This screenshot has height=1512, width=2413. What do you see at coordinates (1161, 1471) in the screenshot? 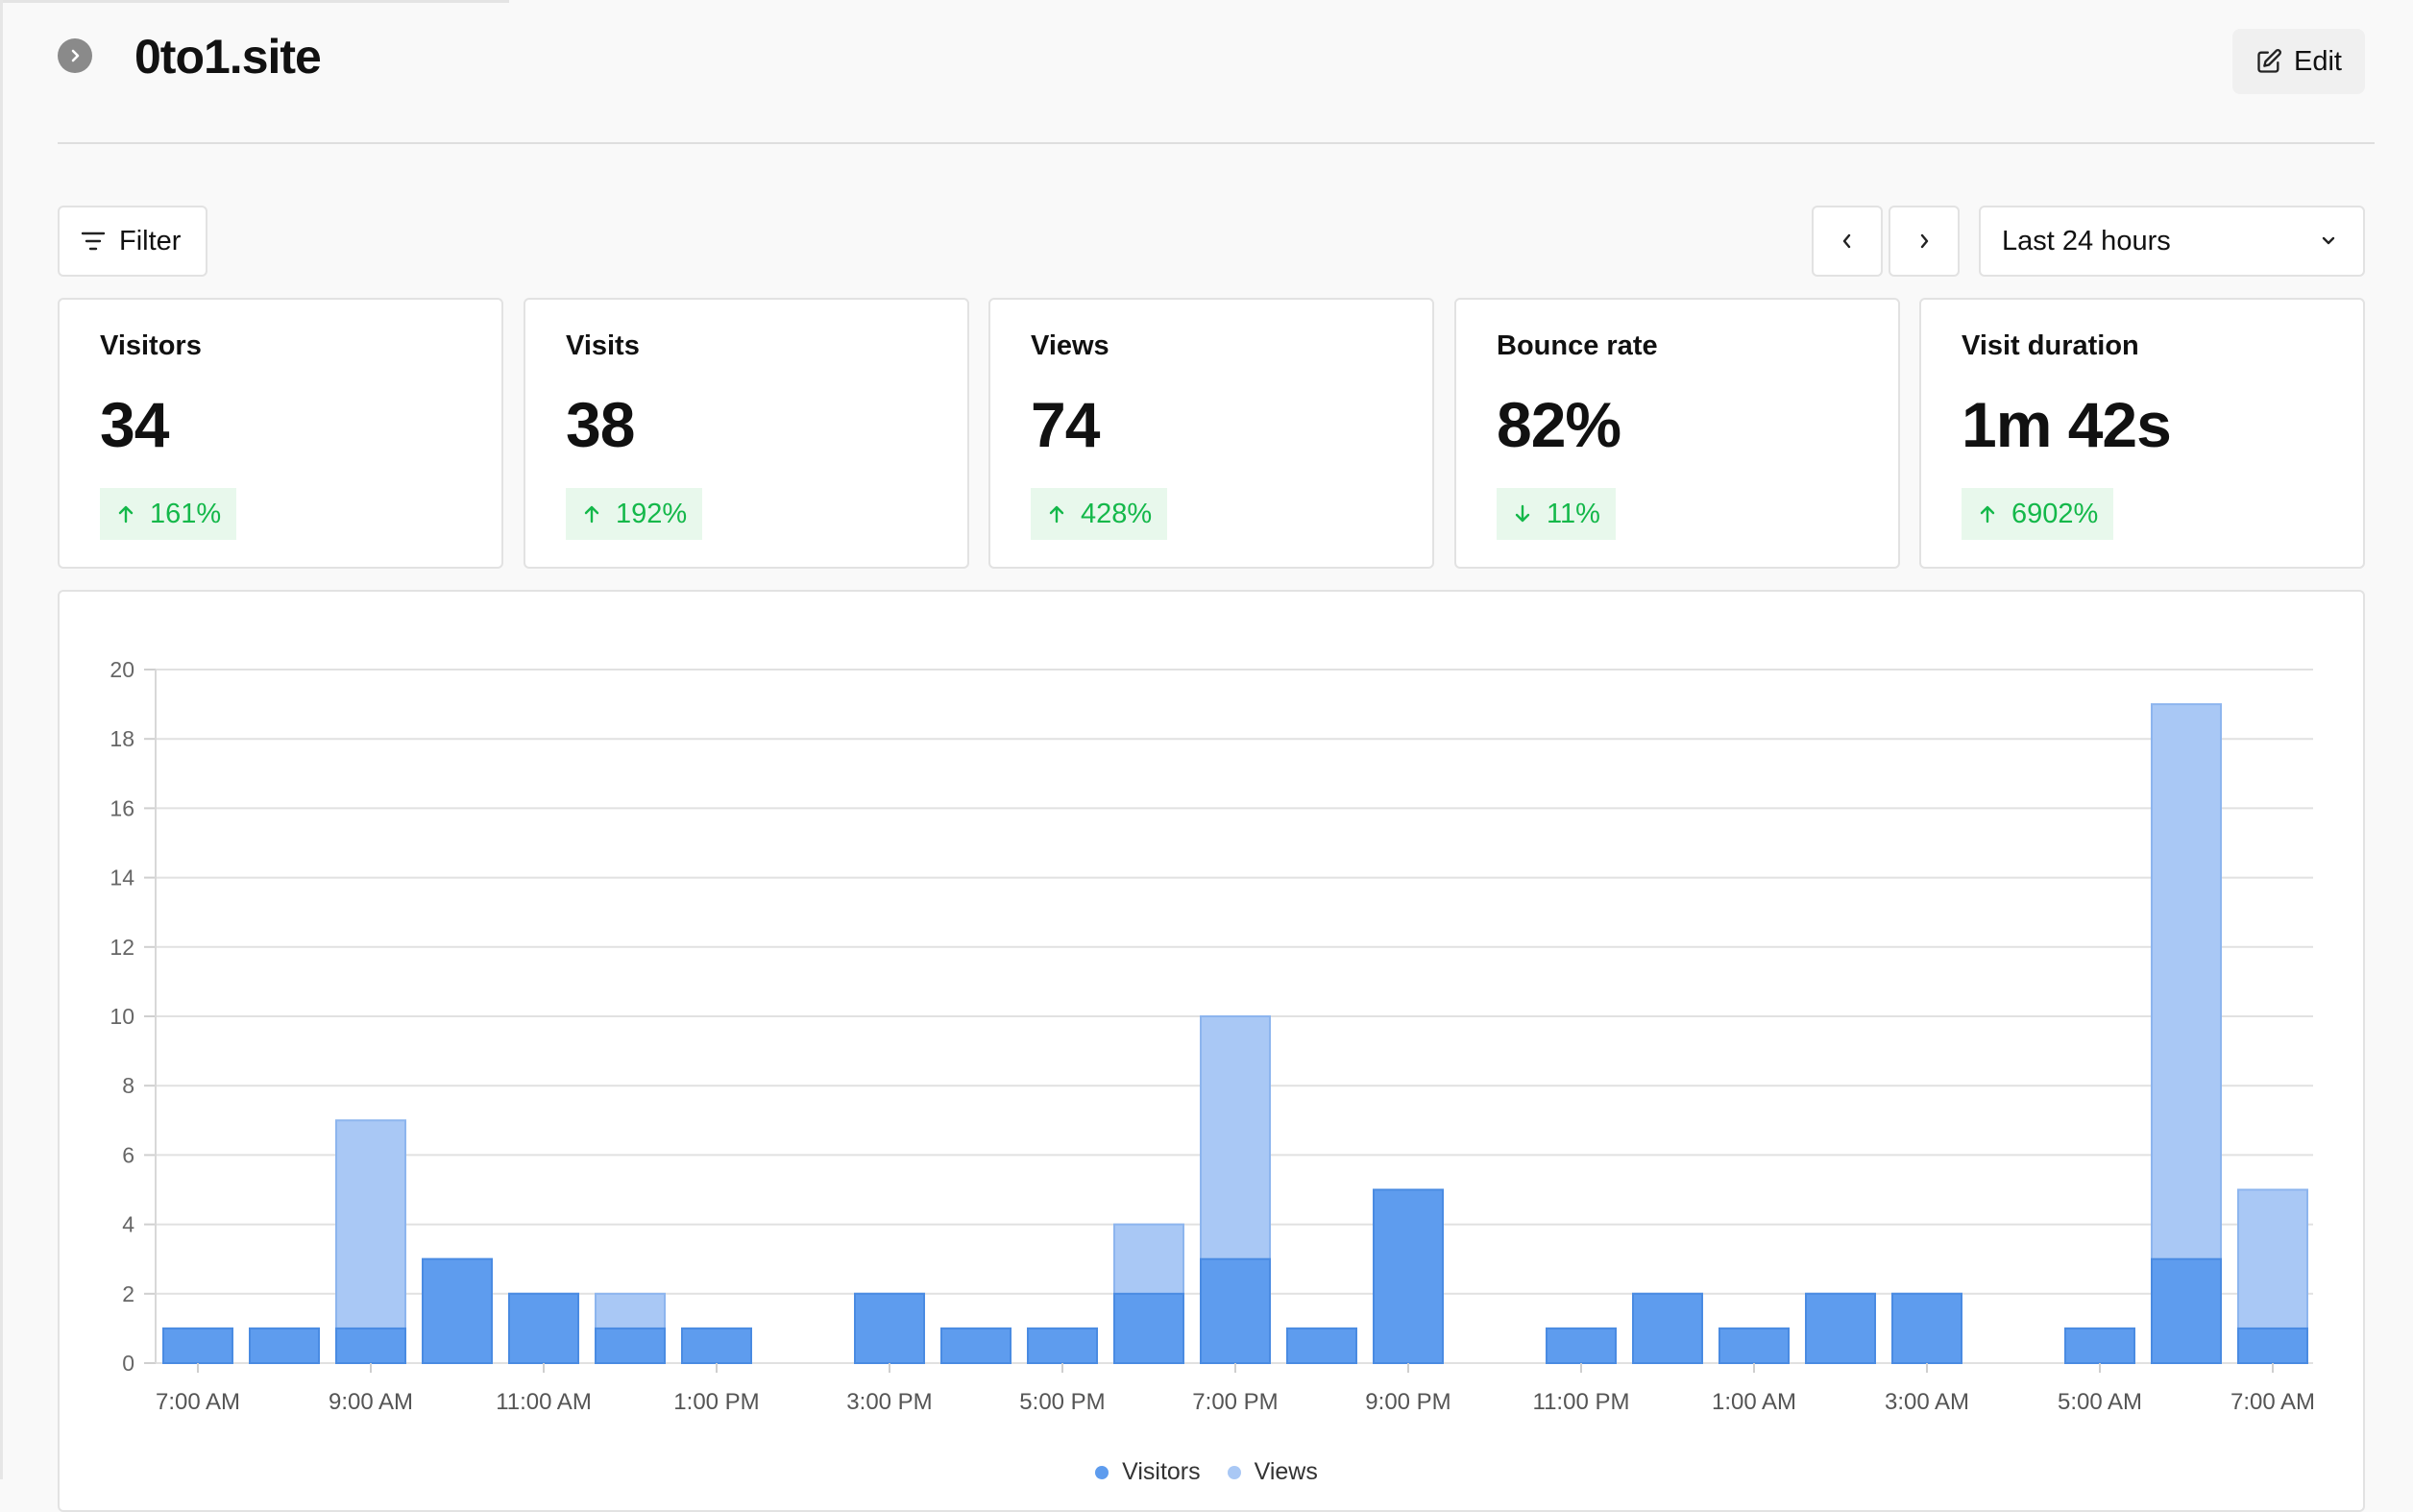
I see `legend-label-visitors: Visitors` at bounding box center [1161, 1471].